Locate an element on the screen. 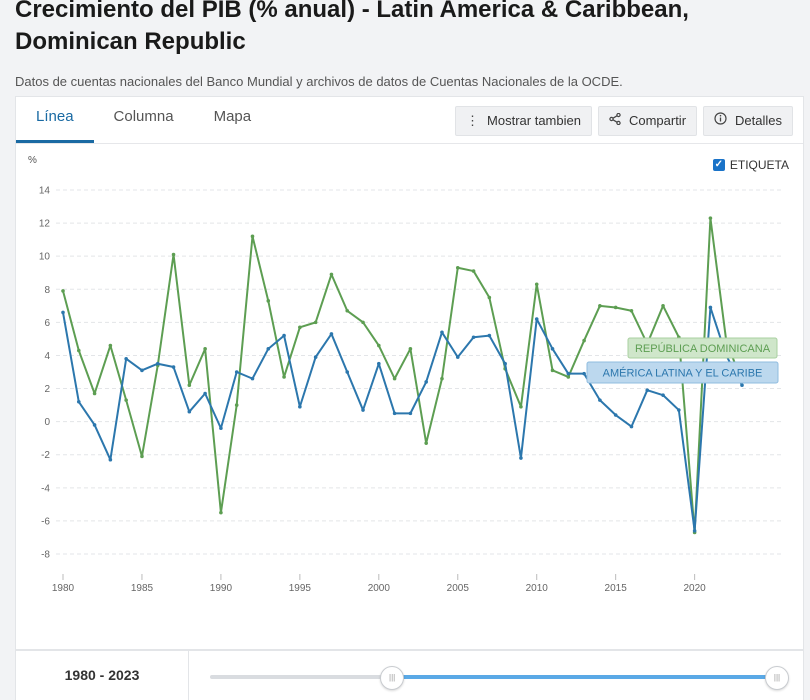  label-toggle-text: ETIQUETA is located at coordinates (759, 165).